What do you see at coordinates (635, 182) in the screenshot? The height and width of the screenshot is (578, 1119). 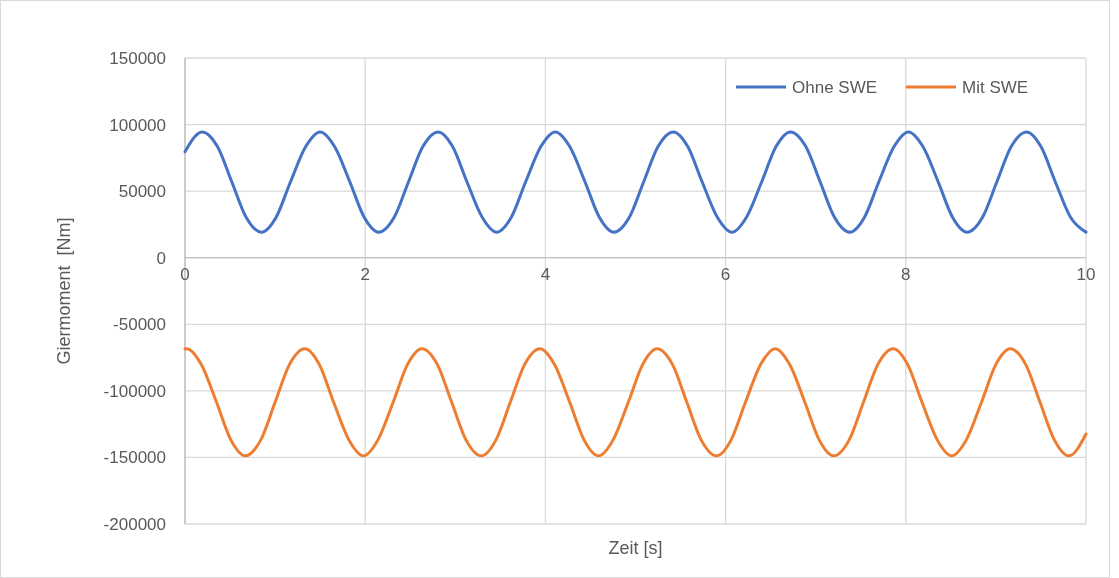 I see `line-series` at bounding box center [635, 182].